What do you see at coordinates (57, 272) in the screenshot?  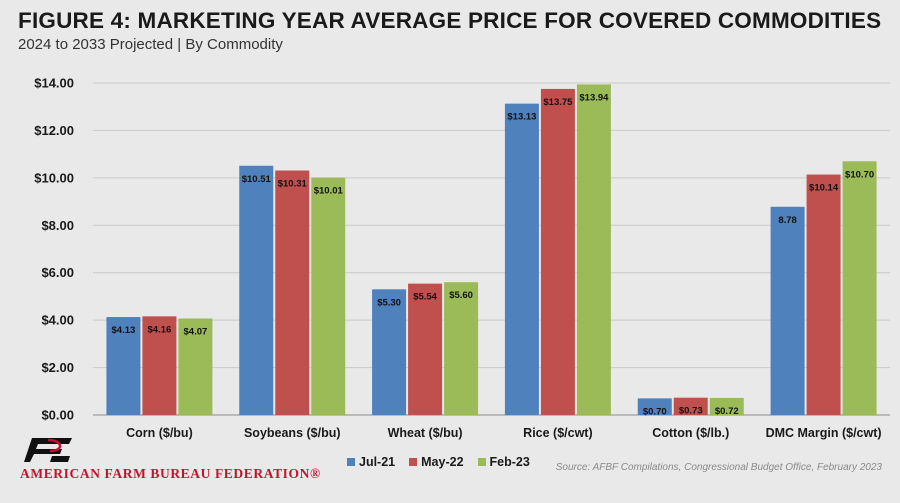 I see `y-tick-label: $6.00` at bounding box center [57, 272].